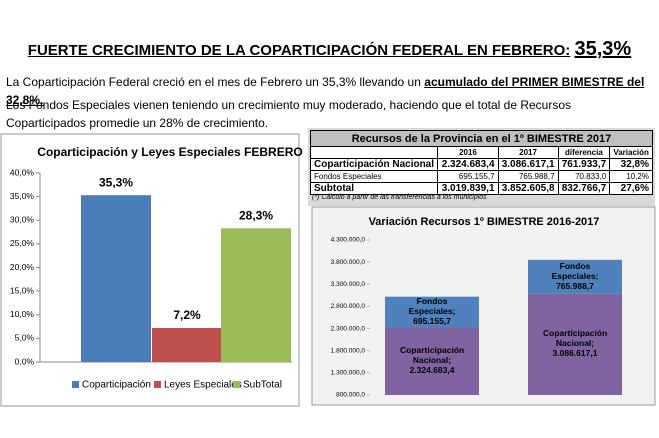 The image size is (659, 438). I want to click on cell: 32,8%, so click(631, 164).